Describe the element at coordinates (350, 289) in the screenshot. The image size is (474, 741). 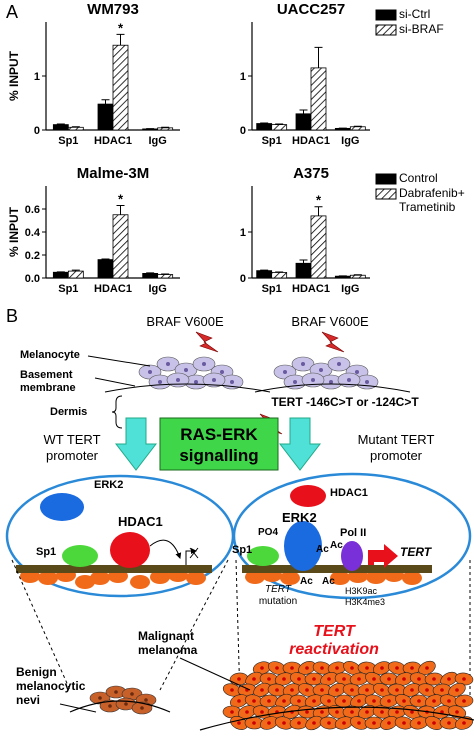
I see `x-tick-label: IgG` at that location.